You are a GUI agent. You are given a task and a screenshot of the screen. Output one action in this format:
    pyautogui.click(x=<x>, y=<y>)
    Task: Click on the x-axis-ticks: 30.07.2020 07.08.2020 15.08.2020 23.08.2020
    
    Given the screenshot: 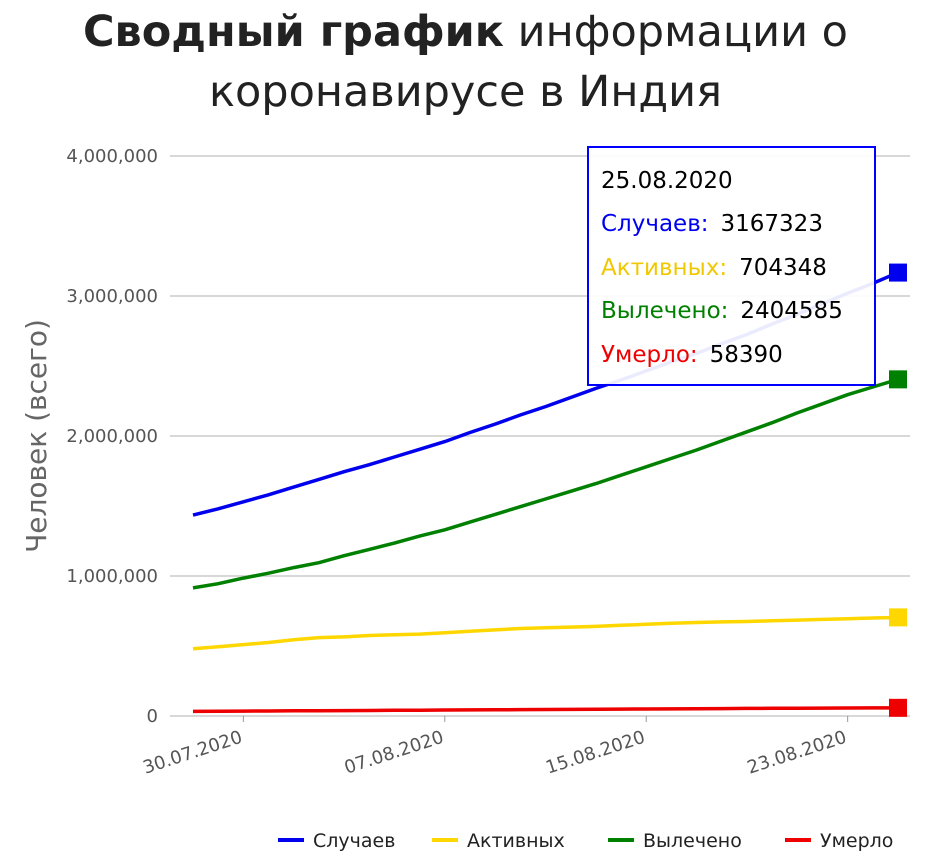 What is the action you would take?
    pyautogui.click(x=494, y=747)
    